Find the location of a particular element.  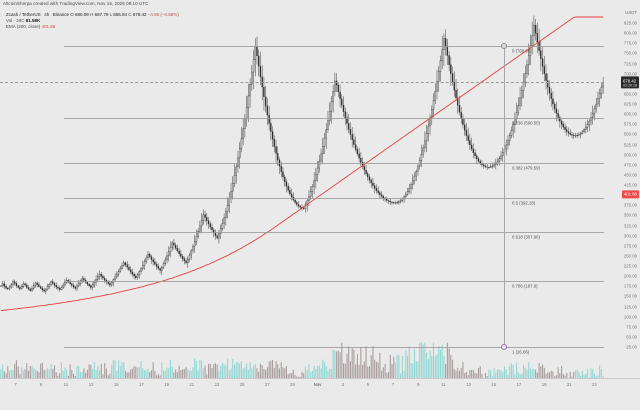

fib-anchor-line is located at coordinates (504, 196).